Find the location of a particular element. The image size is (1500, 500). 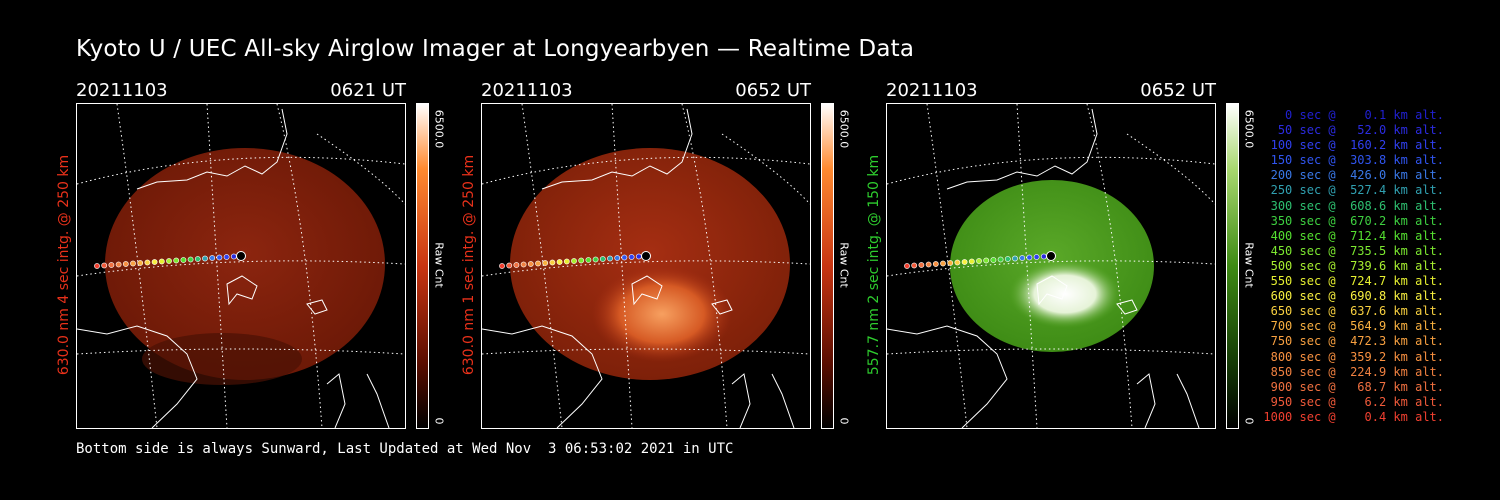

legend-item: 750 sec @ 472.3 km alt. is located at coordinates (1353, 341).